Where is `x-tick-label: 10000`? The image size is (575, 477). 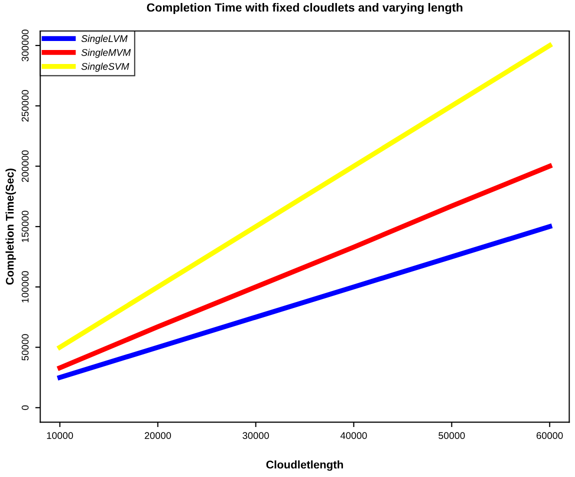 x-tick-label: 10000 is located at coordinates (60, 436).